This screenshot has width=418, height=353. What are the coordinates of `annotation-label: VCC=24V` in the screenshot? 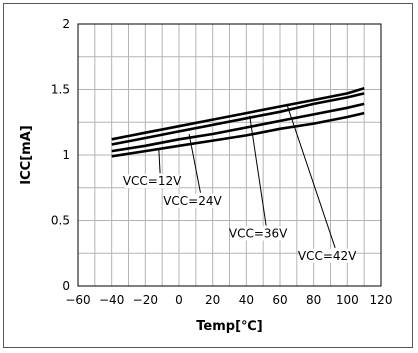 It's located at (192, 201).